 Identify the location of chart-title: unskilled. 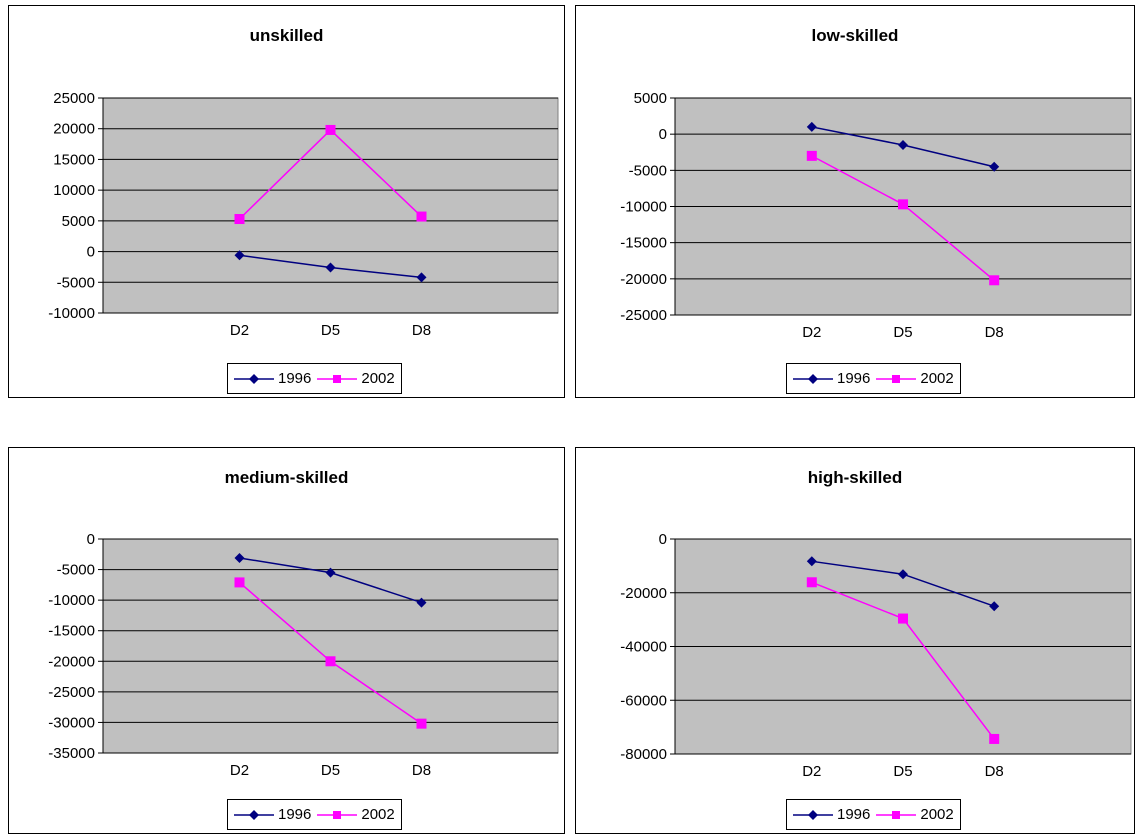
(286, 35).